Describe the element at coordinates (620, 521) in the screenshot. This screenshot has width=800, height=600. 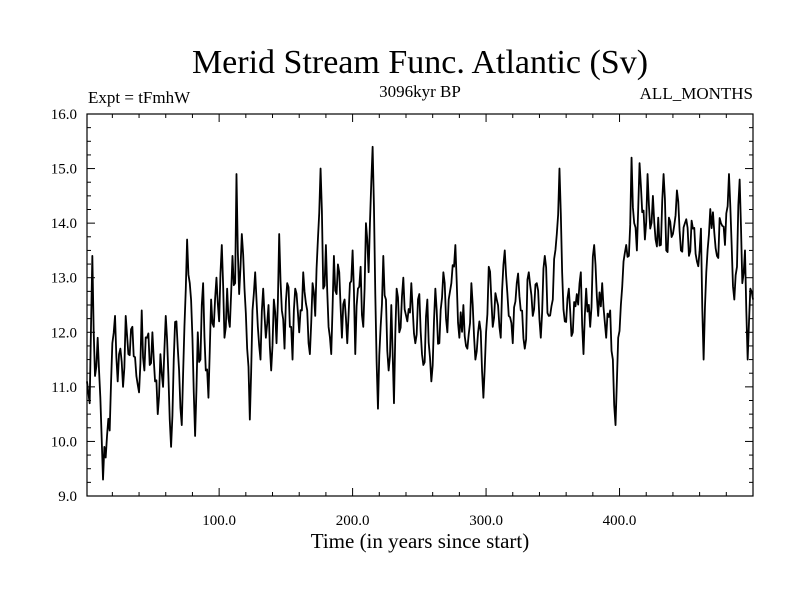
I see `x-tick-label: 400.0` at that location.